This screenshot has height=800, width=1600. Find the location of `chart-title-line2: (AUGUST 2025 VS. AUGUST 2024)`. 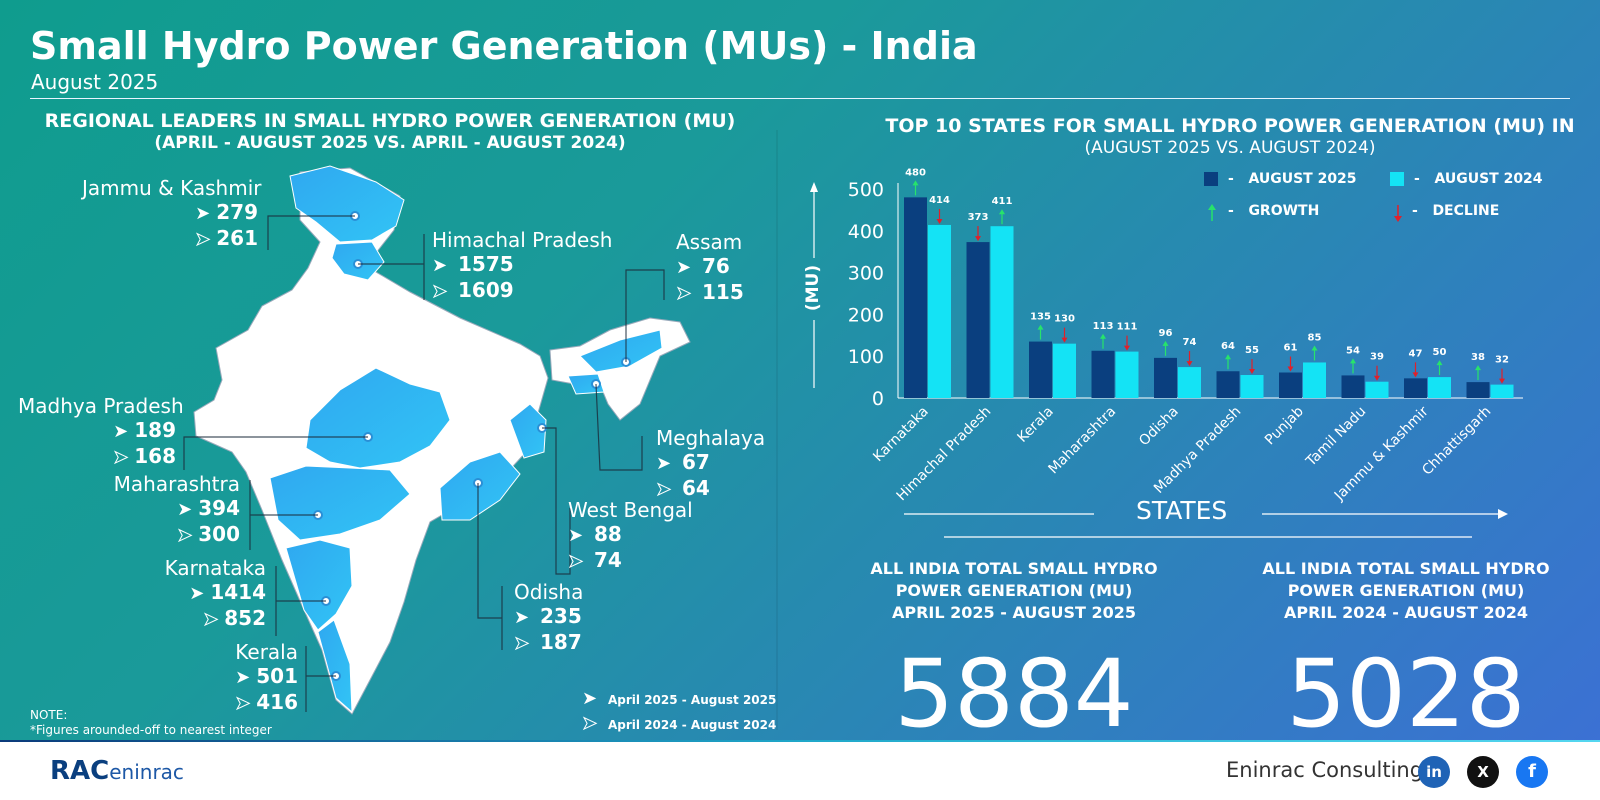

chart-title-line2: (AUGUST 2025 VS. AUGUST 2024) is located at coordinates (1230, 148).